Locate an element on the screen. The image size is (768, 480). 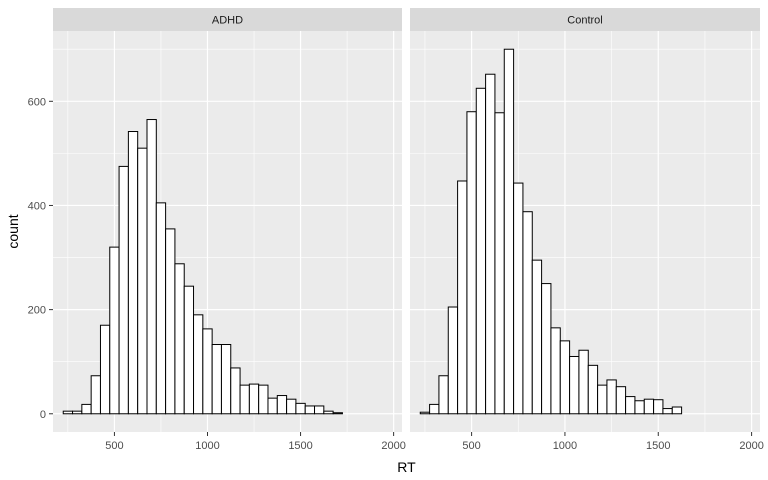
facet-strip-label: ADHD is located at coordinates (227, 21).